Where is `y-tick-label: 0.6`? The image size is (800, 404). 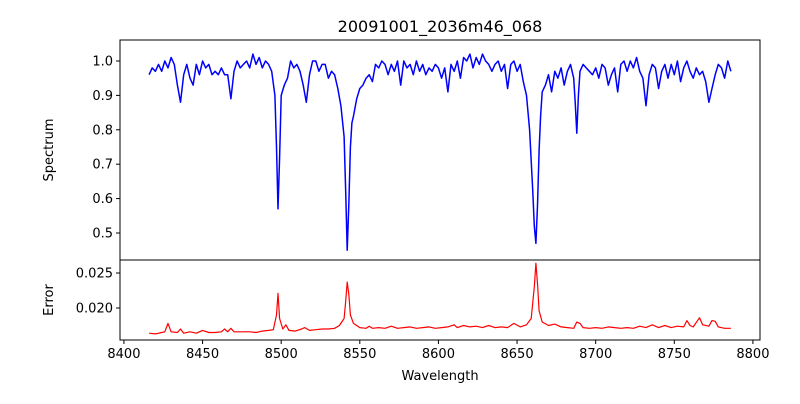 y-tick-label: 0.6 is located at coordinates (102, 199).